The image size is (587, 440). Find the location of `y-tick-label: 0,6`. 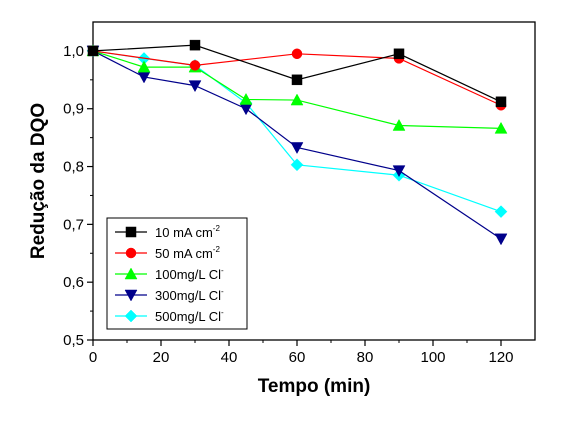

y-tick-label: 0,6 is located at coordinates (73, 282).